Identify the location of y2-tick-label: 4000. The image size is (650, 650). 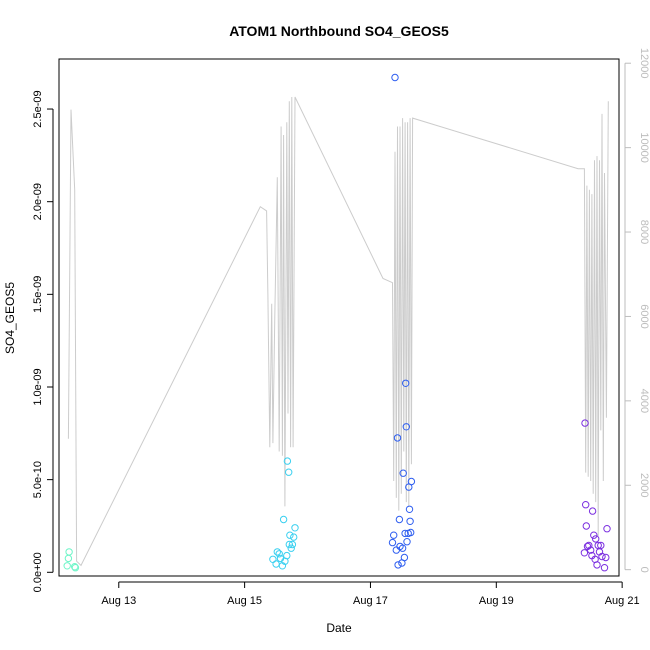
(644, 401).